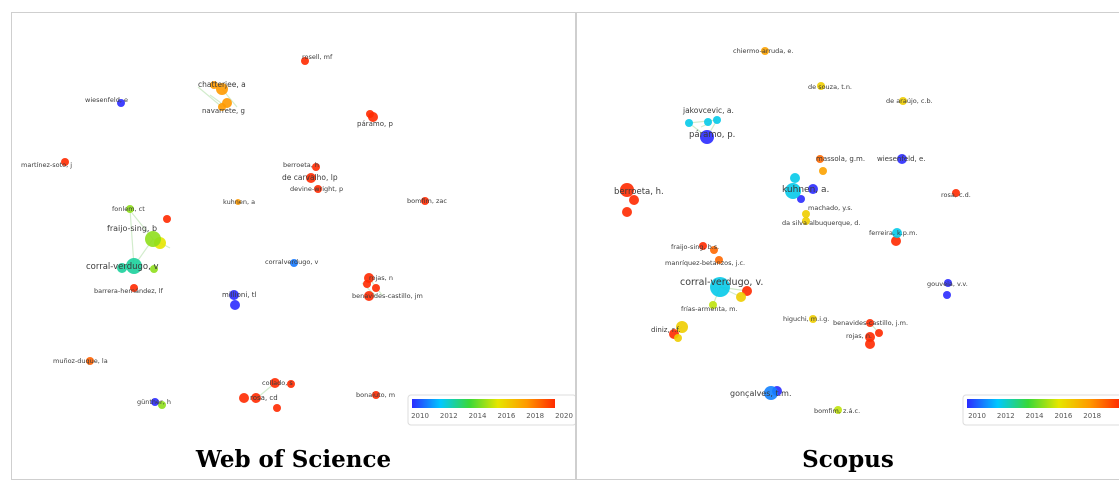 This screenshot has height=480, width=1119. I want to click on wos-node-label: corralverdugo, v, so click(291, 262).